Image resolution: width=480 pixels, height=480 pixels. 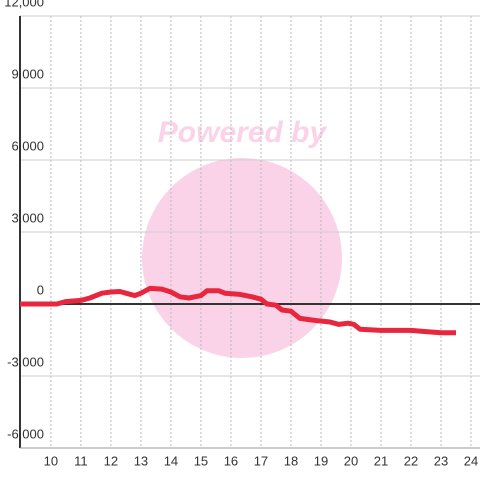 I want to click on y-tick-label: 12,000, so click(x=24, y=4).